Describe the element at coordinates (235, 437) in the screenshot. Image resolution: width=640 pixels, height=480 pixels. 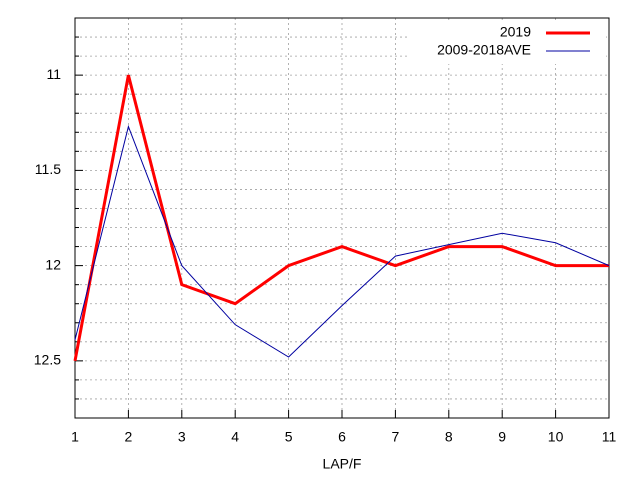
I see `x-tick-label: 4` at that location.